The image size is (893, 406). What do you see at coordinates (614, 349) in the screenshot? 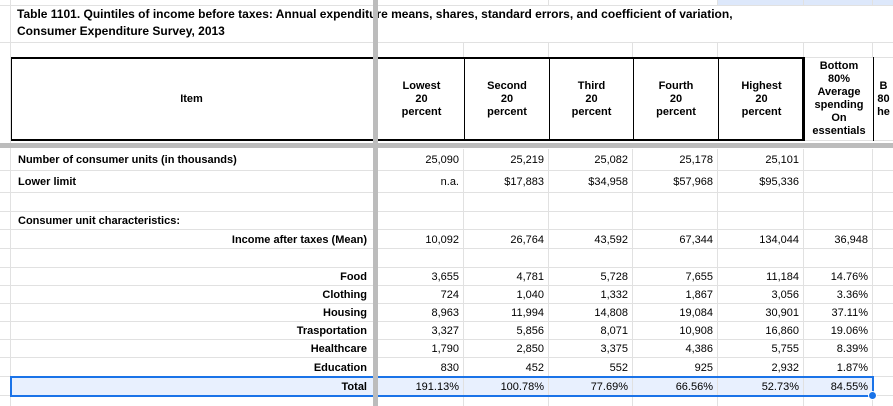
I see `value-cell: 3,375` at bounding box center [614, 349].